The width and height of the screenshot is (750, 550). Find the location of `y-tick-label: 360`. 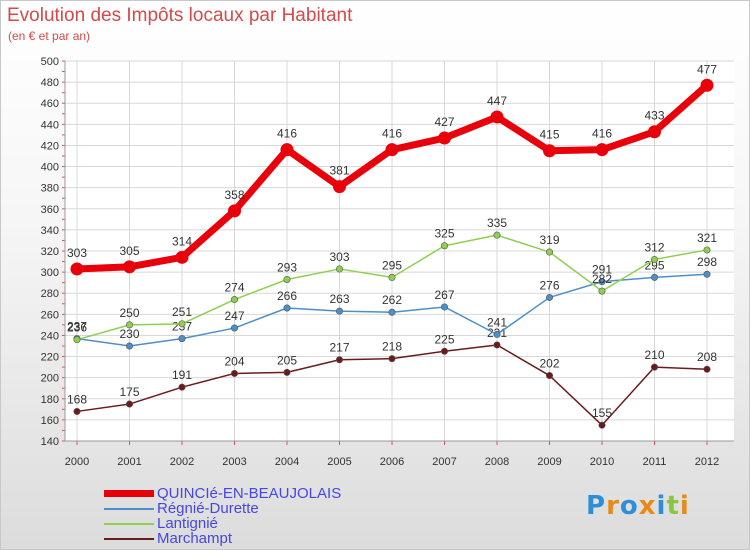

y-tick-label: 360 is located at coordinates (50, 210).